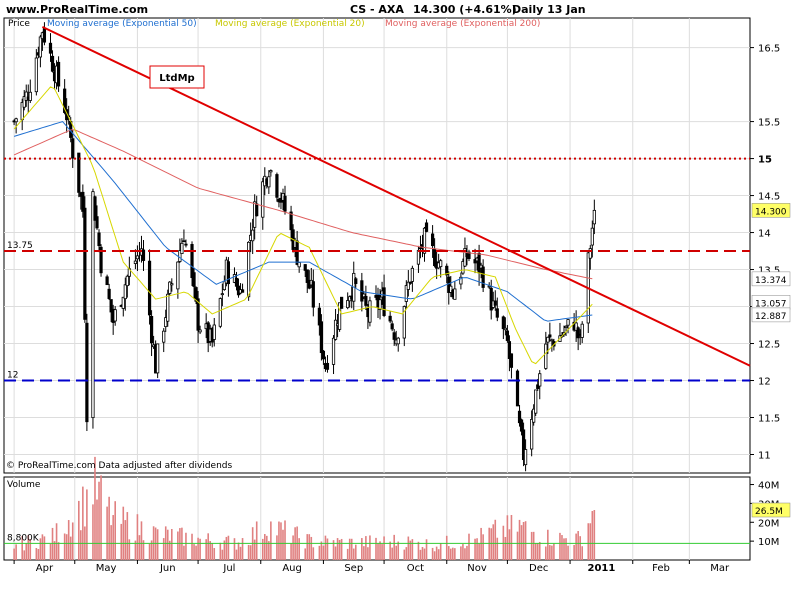 Image resolution: width=800 pixels, height=600 pixels. What do you see at coordinates (377, 9) in the screenshot?
I see `instrument-label: CS - AXA` at bounding box center [377, 9].